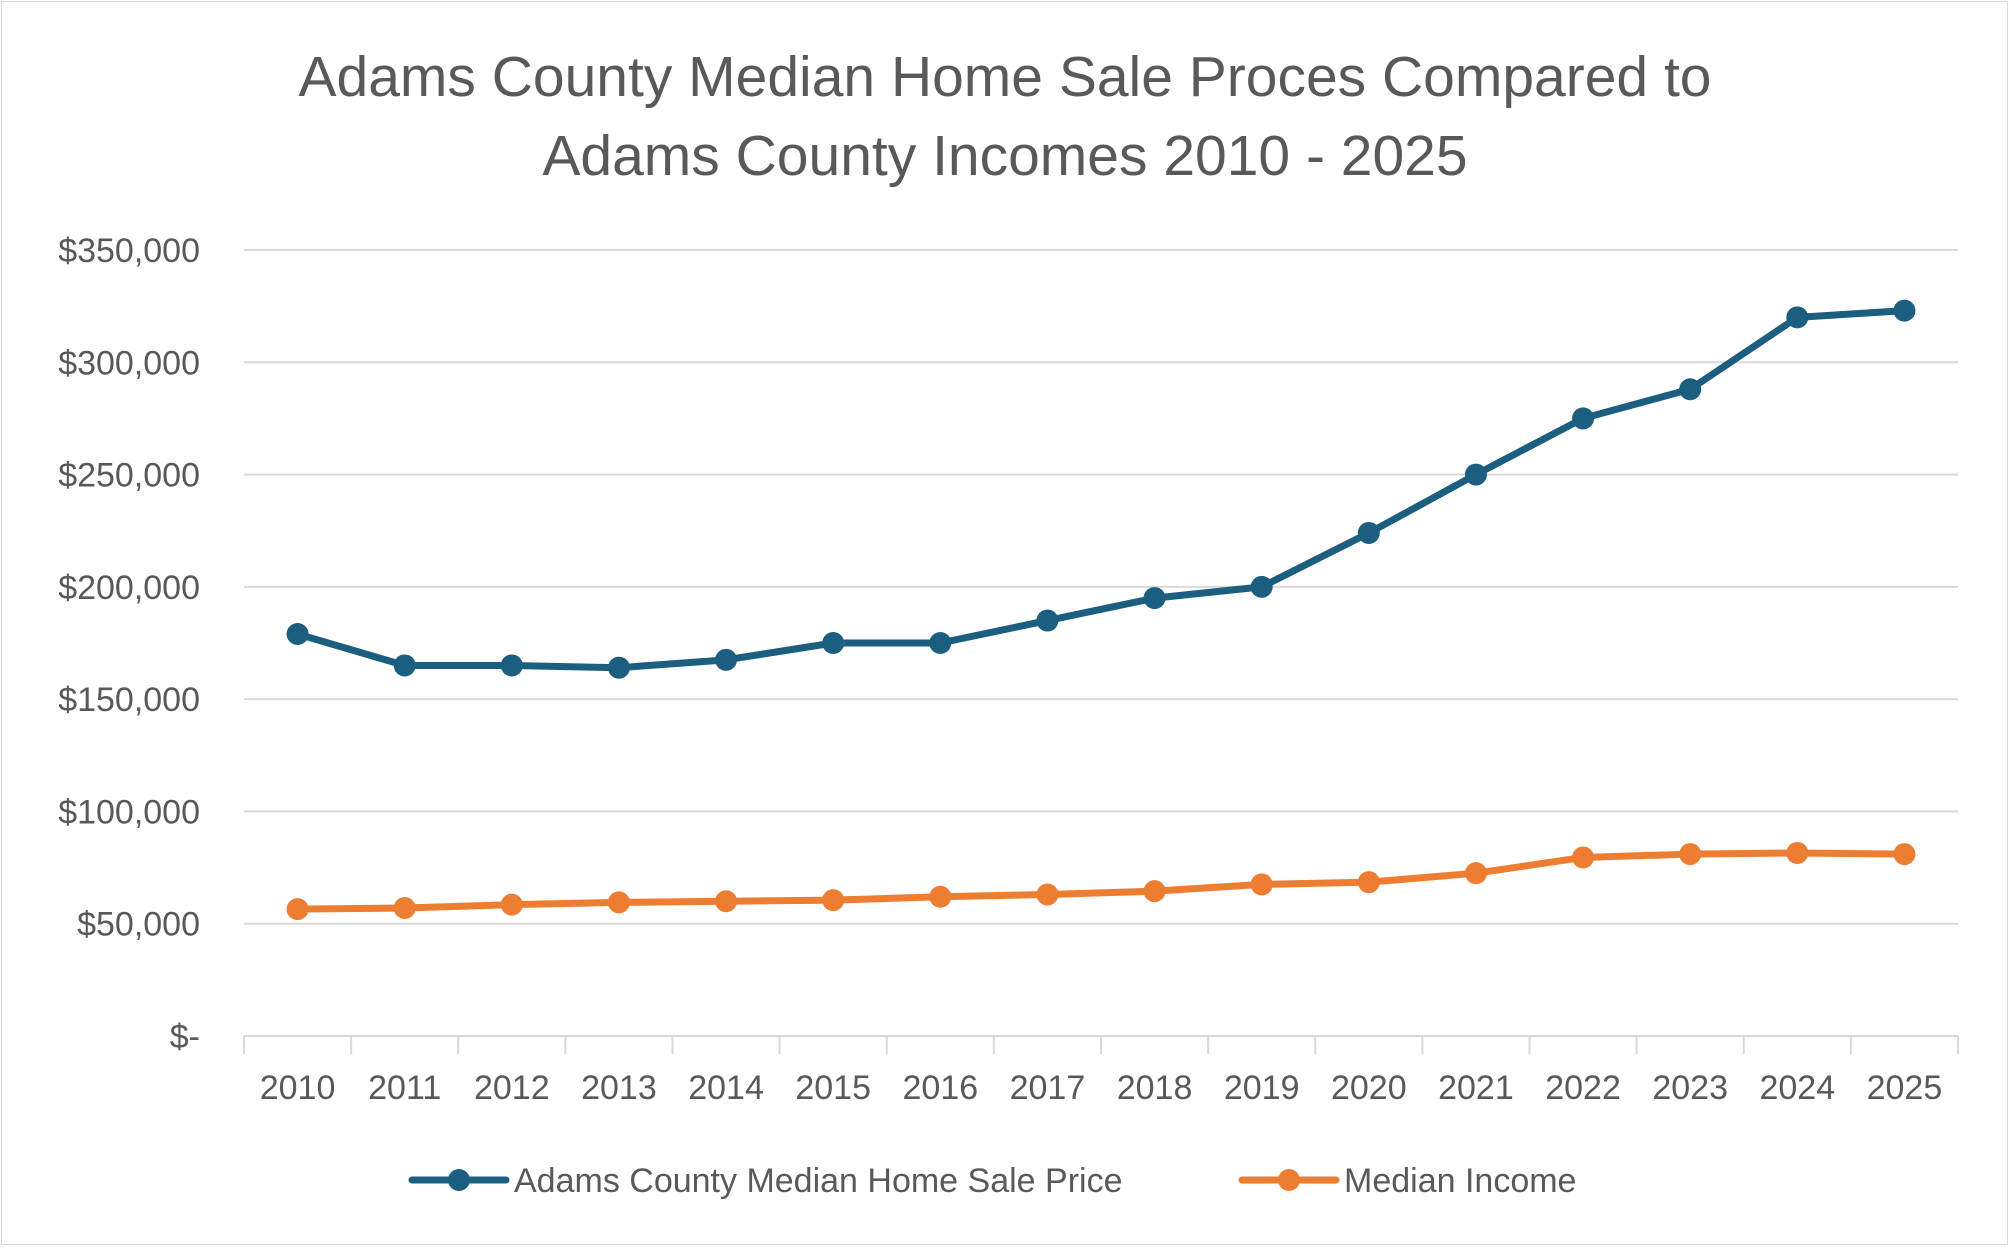  I want to click on x-tick-label: 2013, so click(619, 1088).